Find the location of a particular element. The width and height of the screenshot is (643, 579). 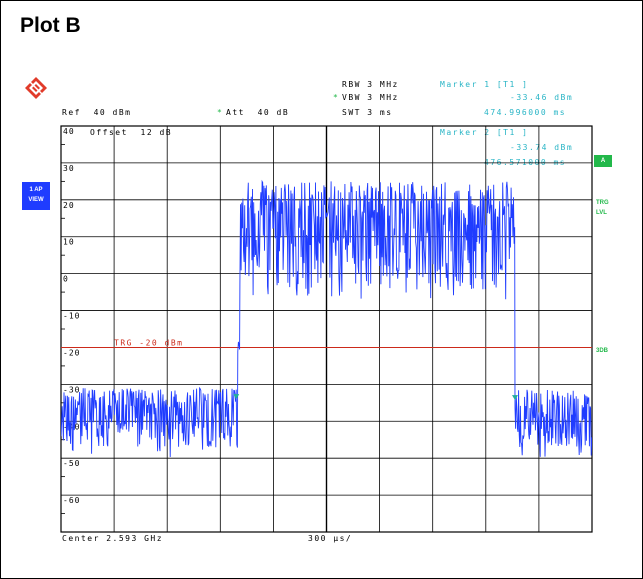

y-tick-label: 10 is located at coordinates (69, 242).